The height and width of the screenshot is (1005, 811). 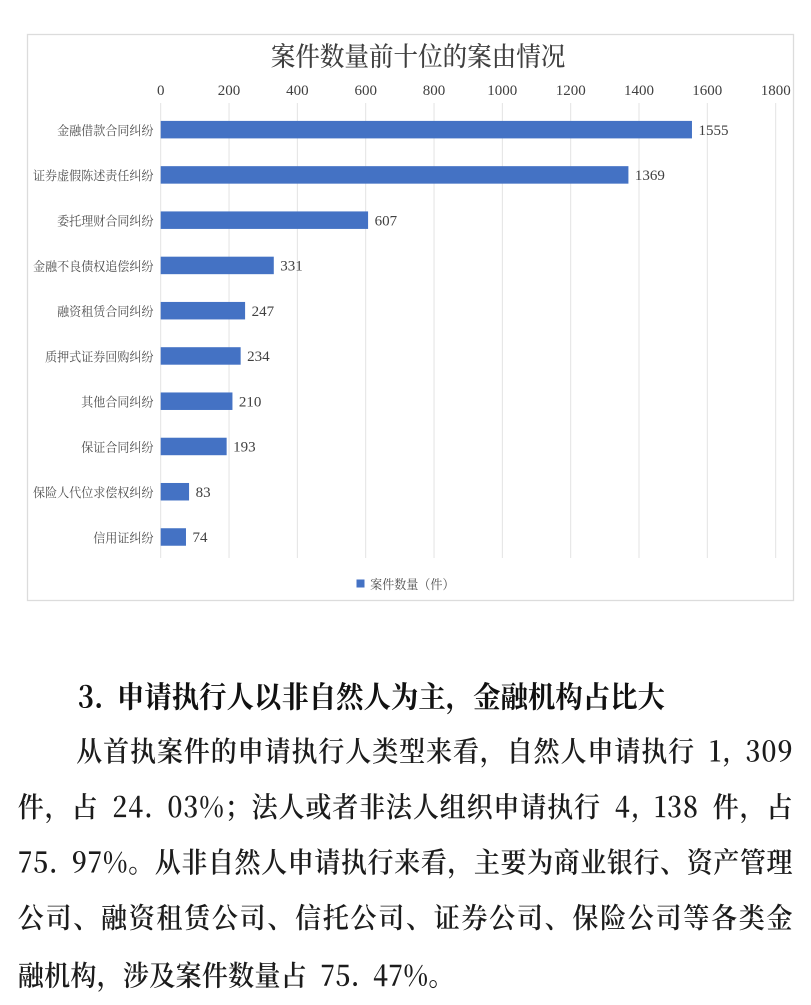 I want to click on svg-text: 1200, so click(x=571, y=91).